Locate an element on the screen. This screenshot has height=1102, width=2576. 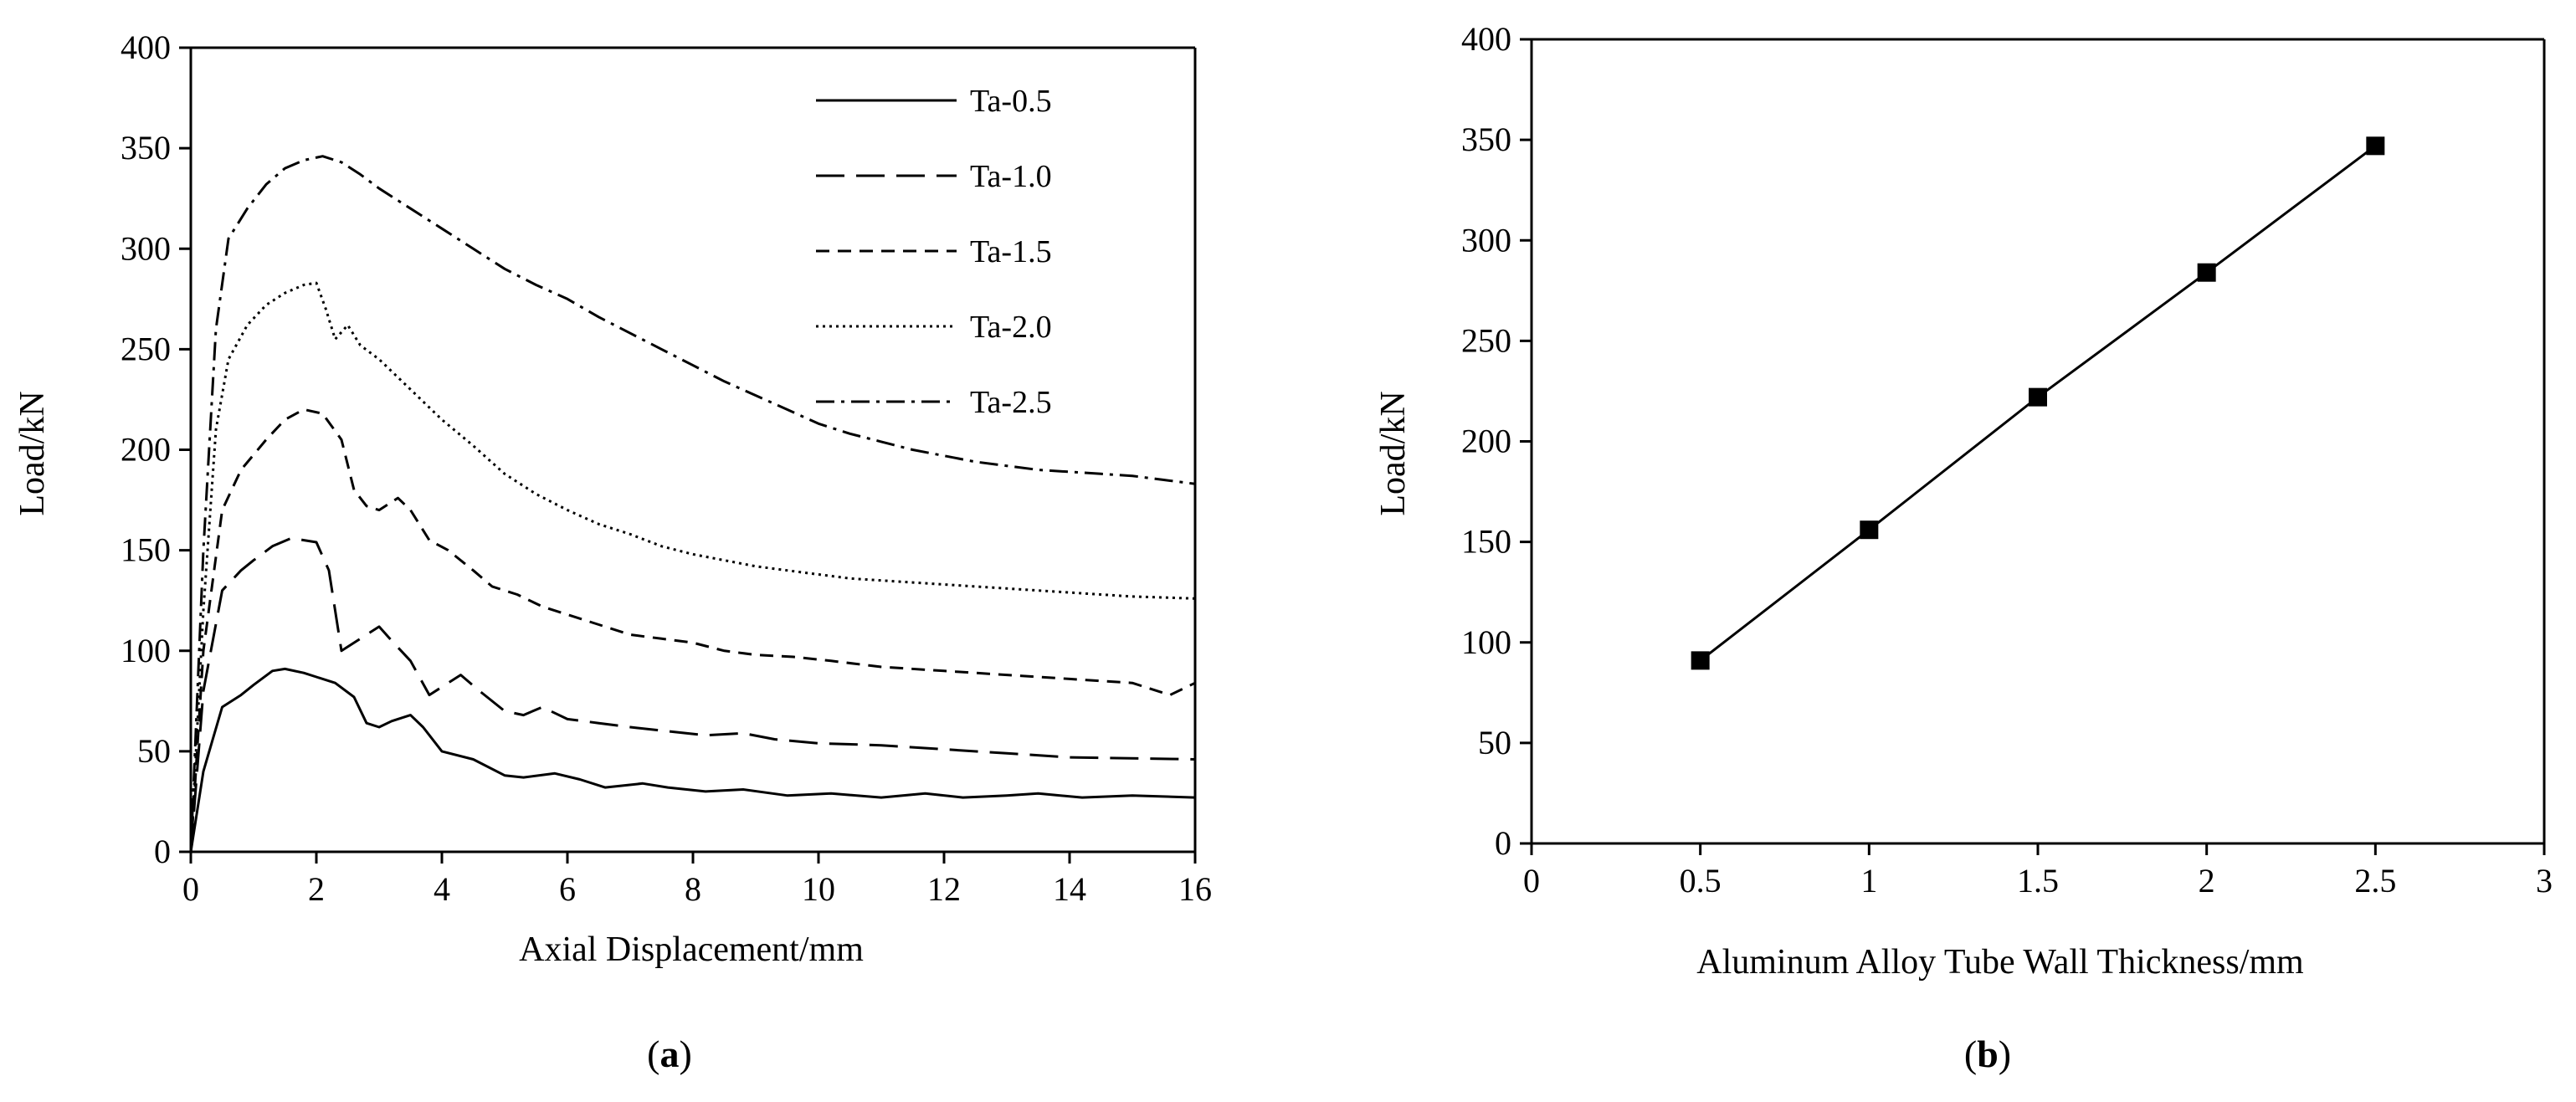
chart-a-panel-label: (a) is located at coordinates (669, 1054).